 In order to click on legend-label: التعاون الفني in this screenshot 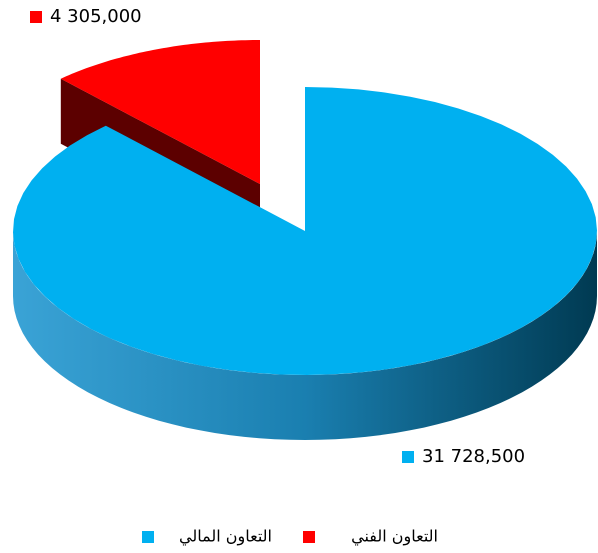, I will do `click(394, 537)`.